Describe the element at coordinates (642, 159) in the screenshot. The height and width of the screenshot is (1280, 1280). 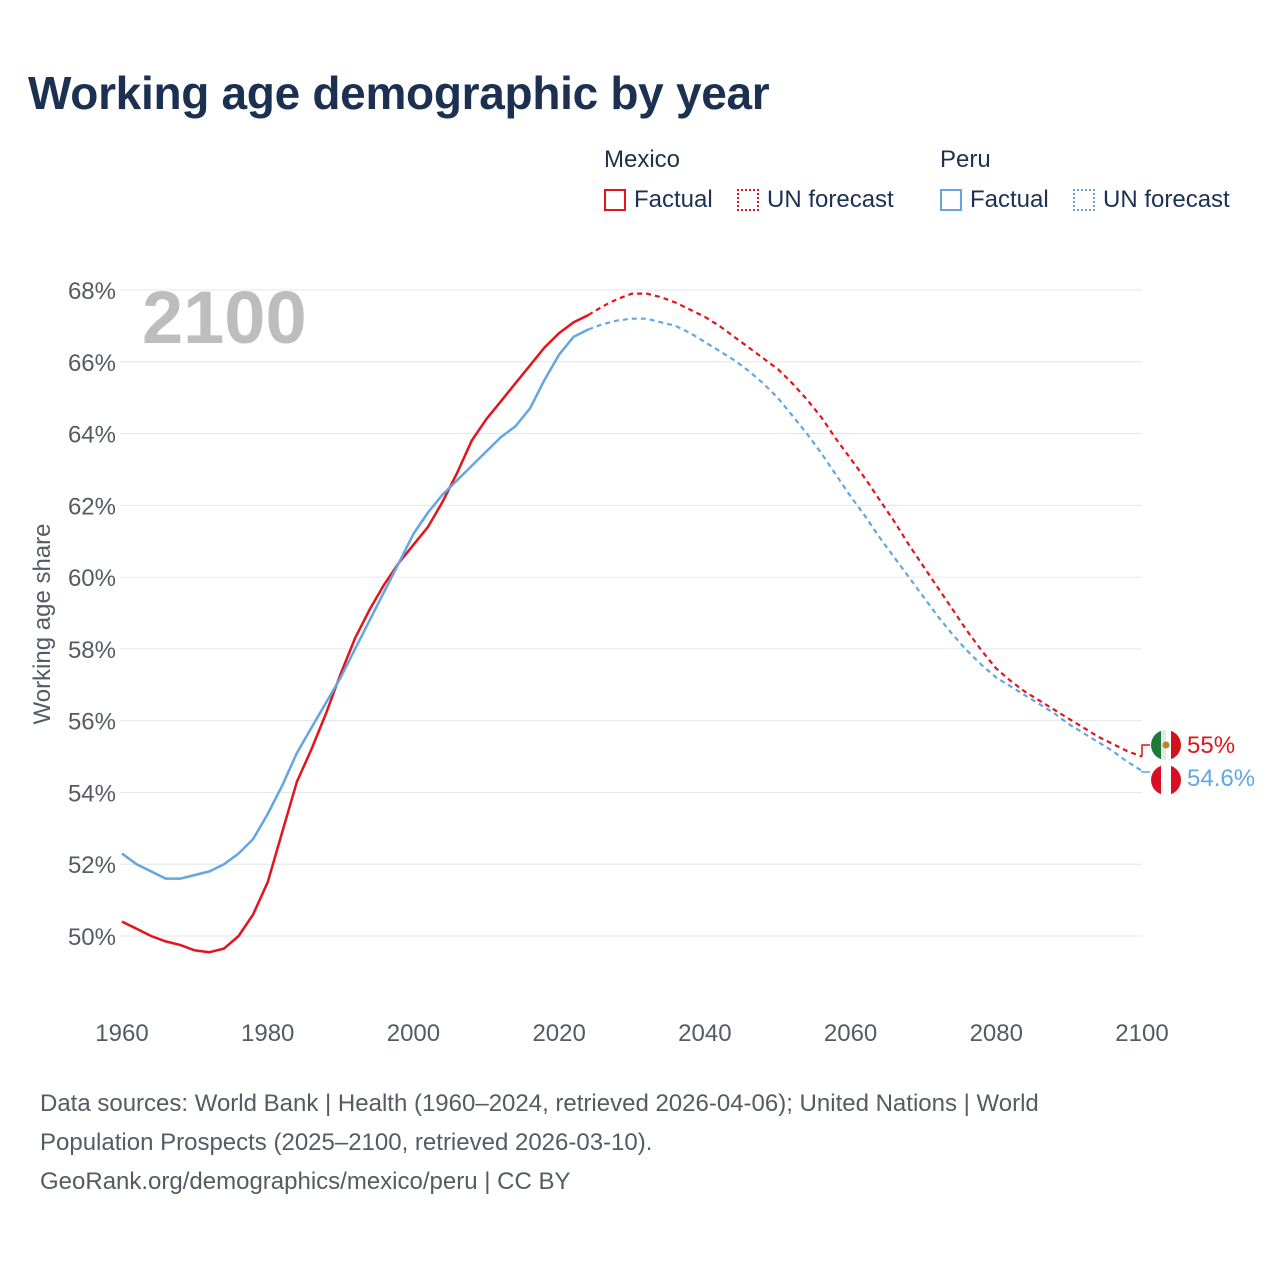
I see `legend-mexico-title: Mexico` at that location.